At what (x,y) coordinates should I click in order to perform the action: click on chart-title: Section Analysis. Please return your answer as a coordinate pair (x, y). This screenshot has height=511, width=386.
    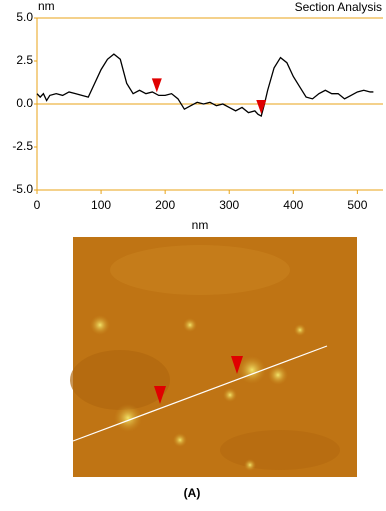
    Looking at the image, I should click on (338, 7).